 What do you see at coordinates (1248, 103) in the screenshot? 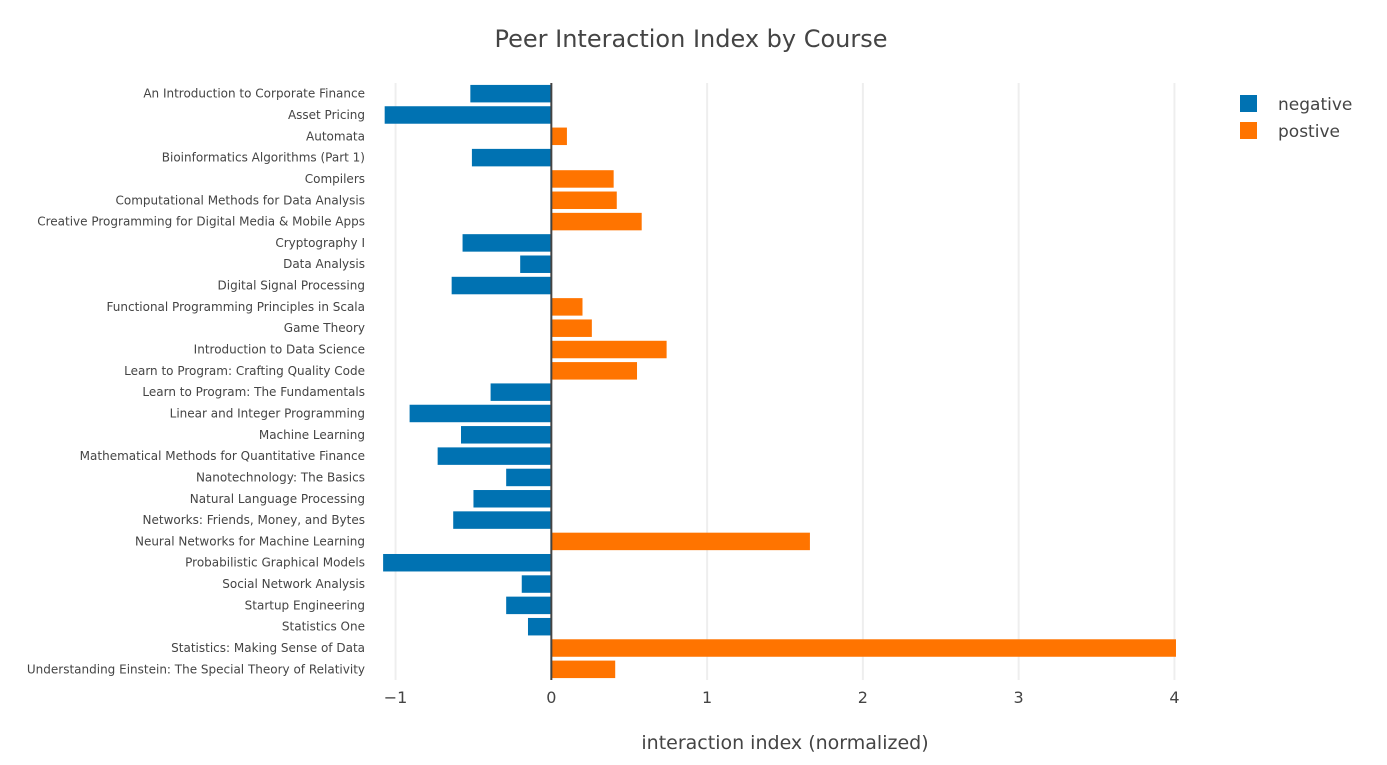
I see `legend-swatch-negative` at bounding box center [1248, 103].